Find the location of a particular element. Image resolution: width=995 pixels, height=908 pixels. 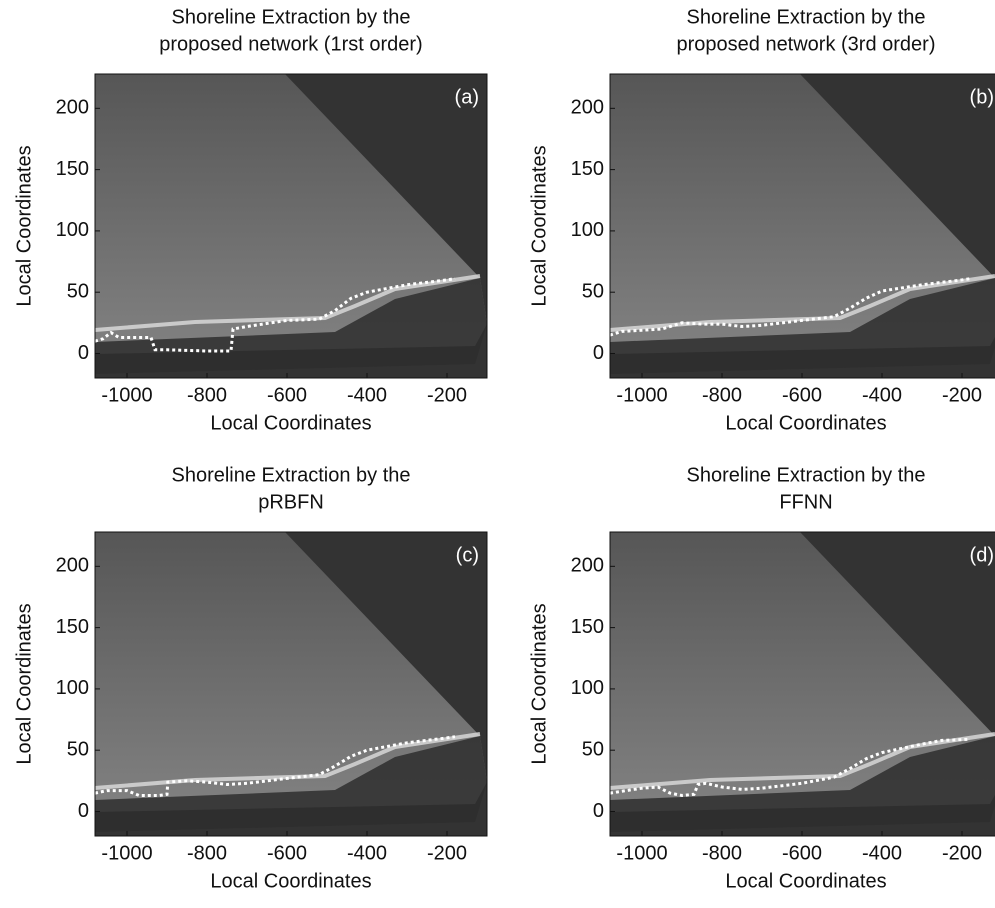

bright-shore is located at coordinates (287, 303).